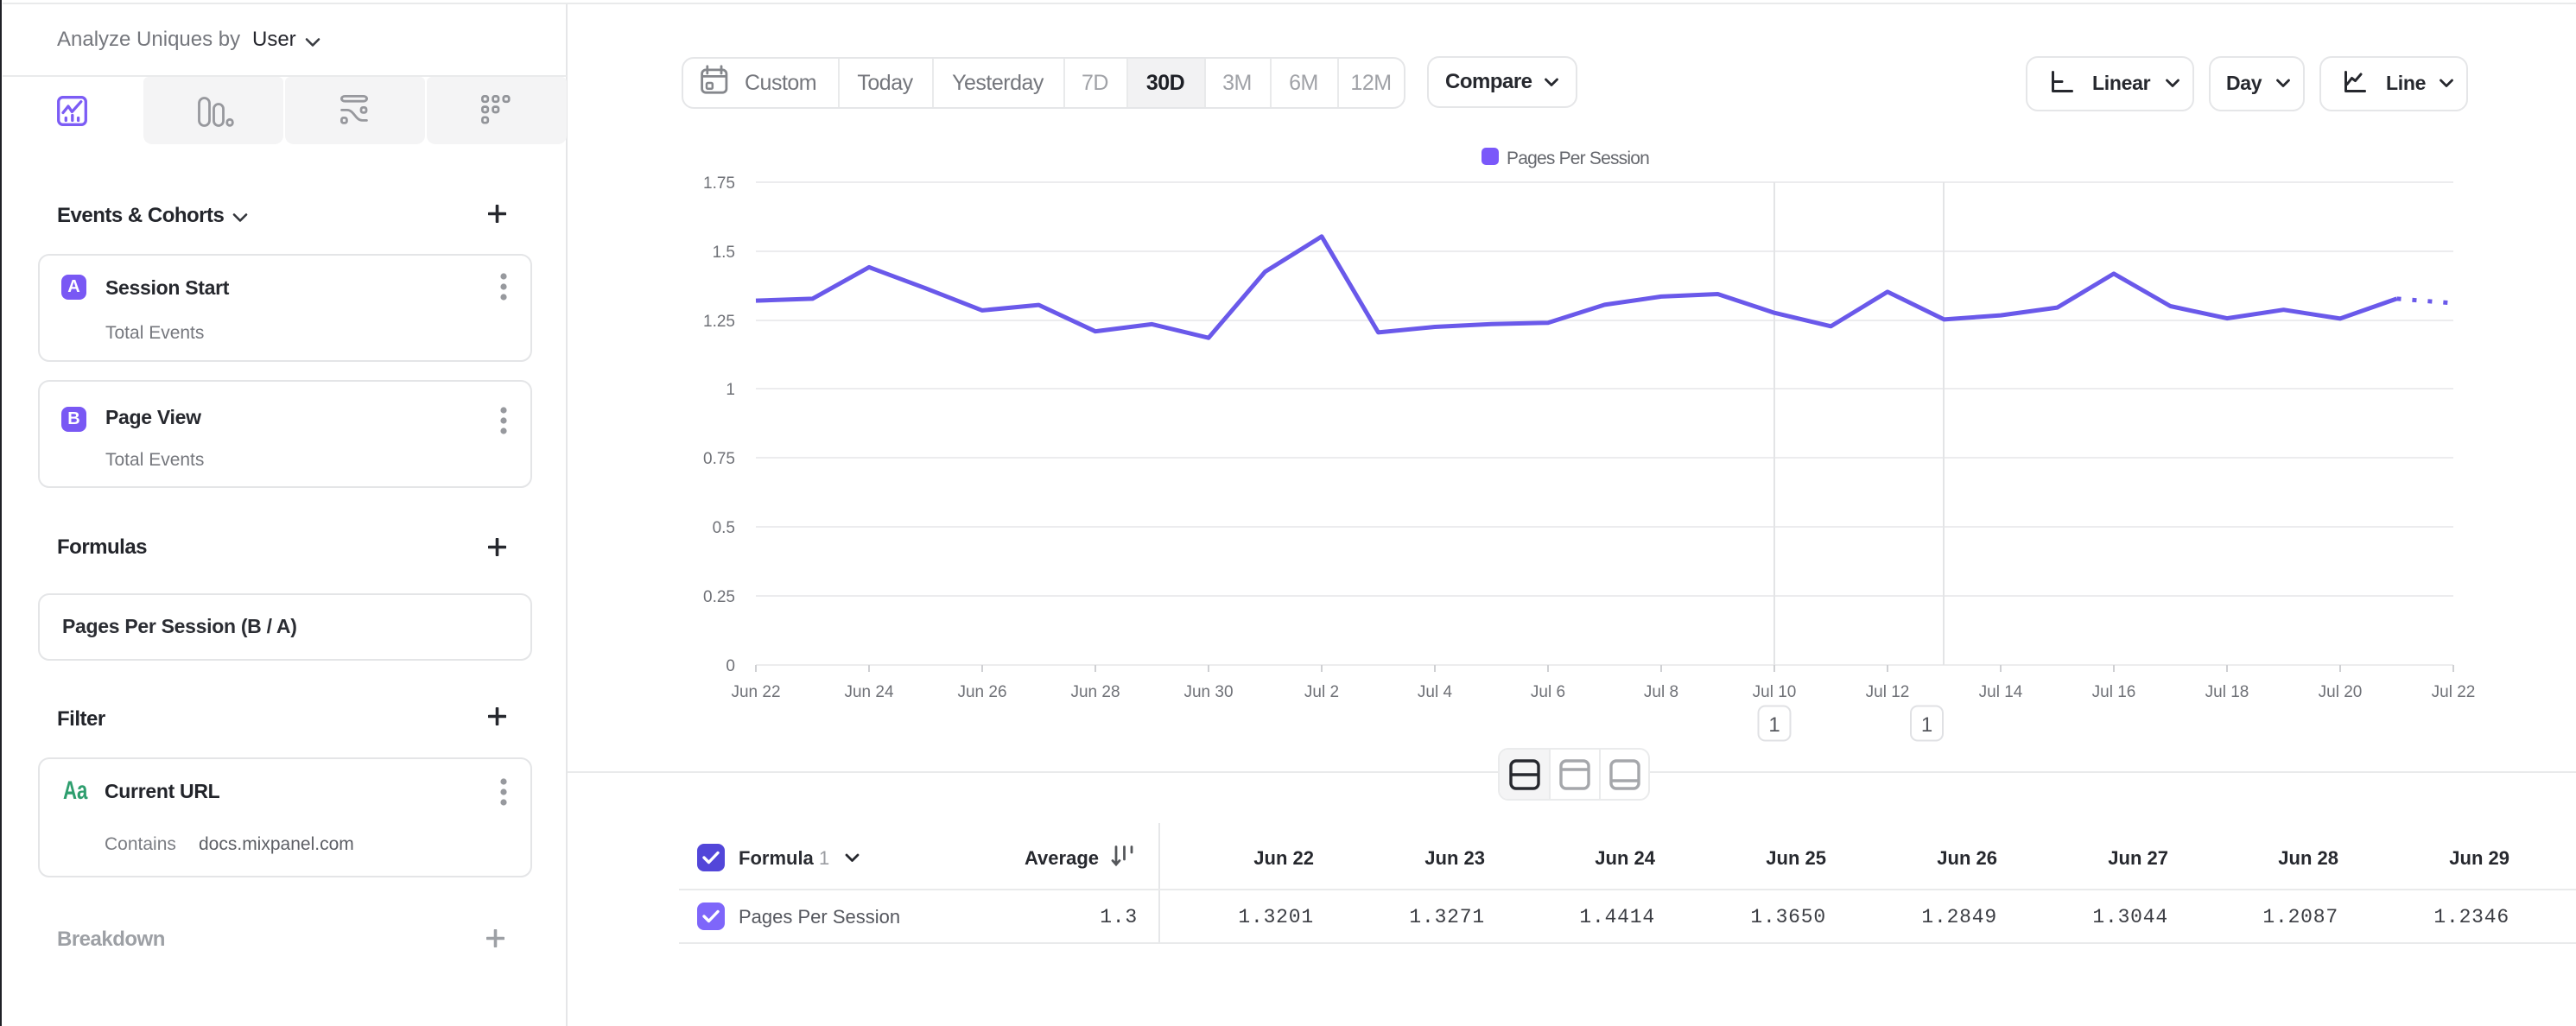 Image resolution: width=2576 pixels, height=1026 pixels. What do you see at coordinates (724, 253) in the screenshot?
I see `svg-text: 1.5` at bounding box center [724, 253].